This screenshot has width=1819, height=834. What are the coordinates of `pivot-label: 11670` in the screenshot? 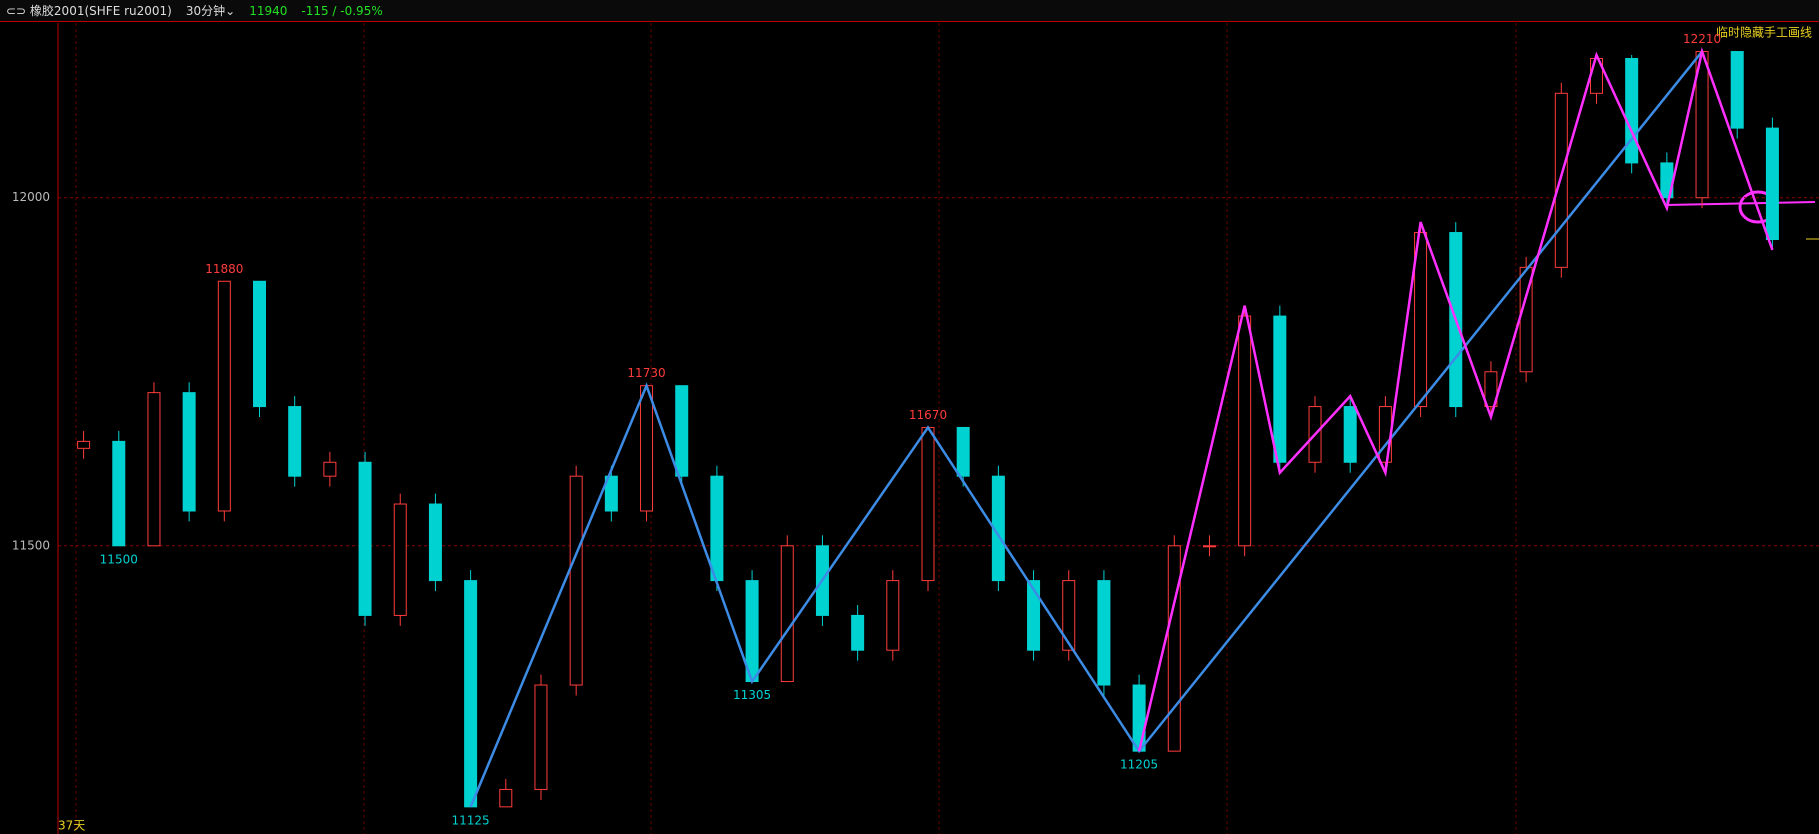 It's located at (928, 415).